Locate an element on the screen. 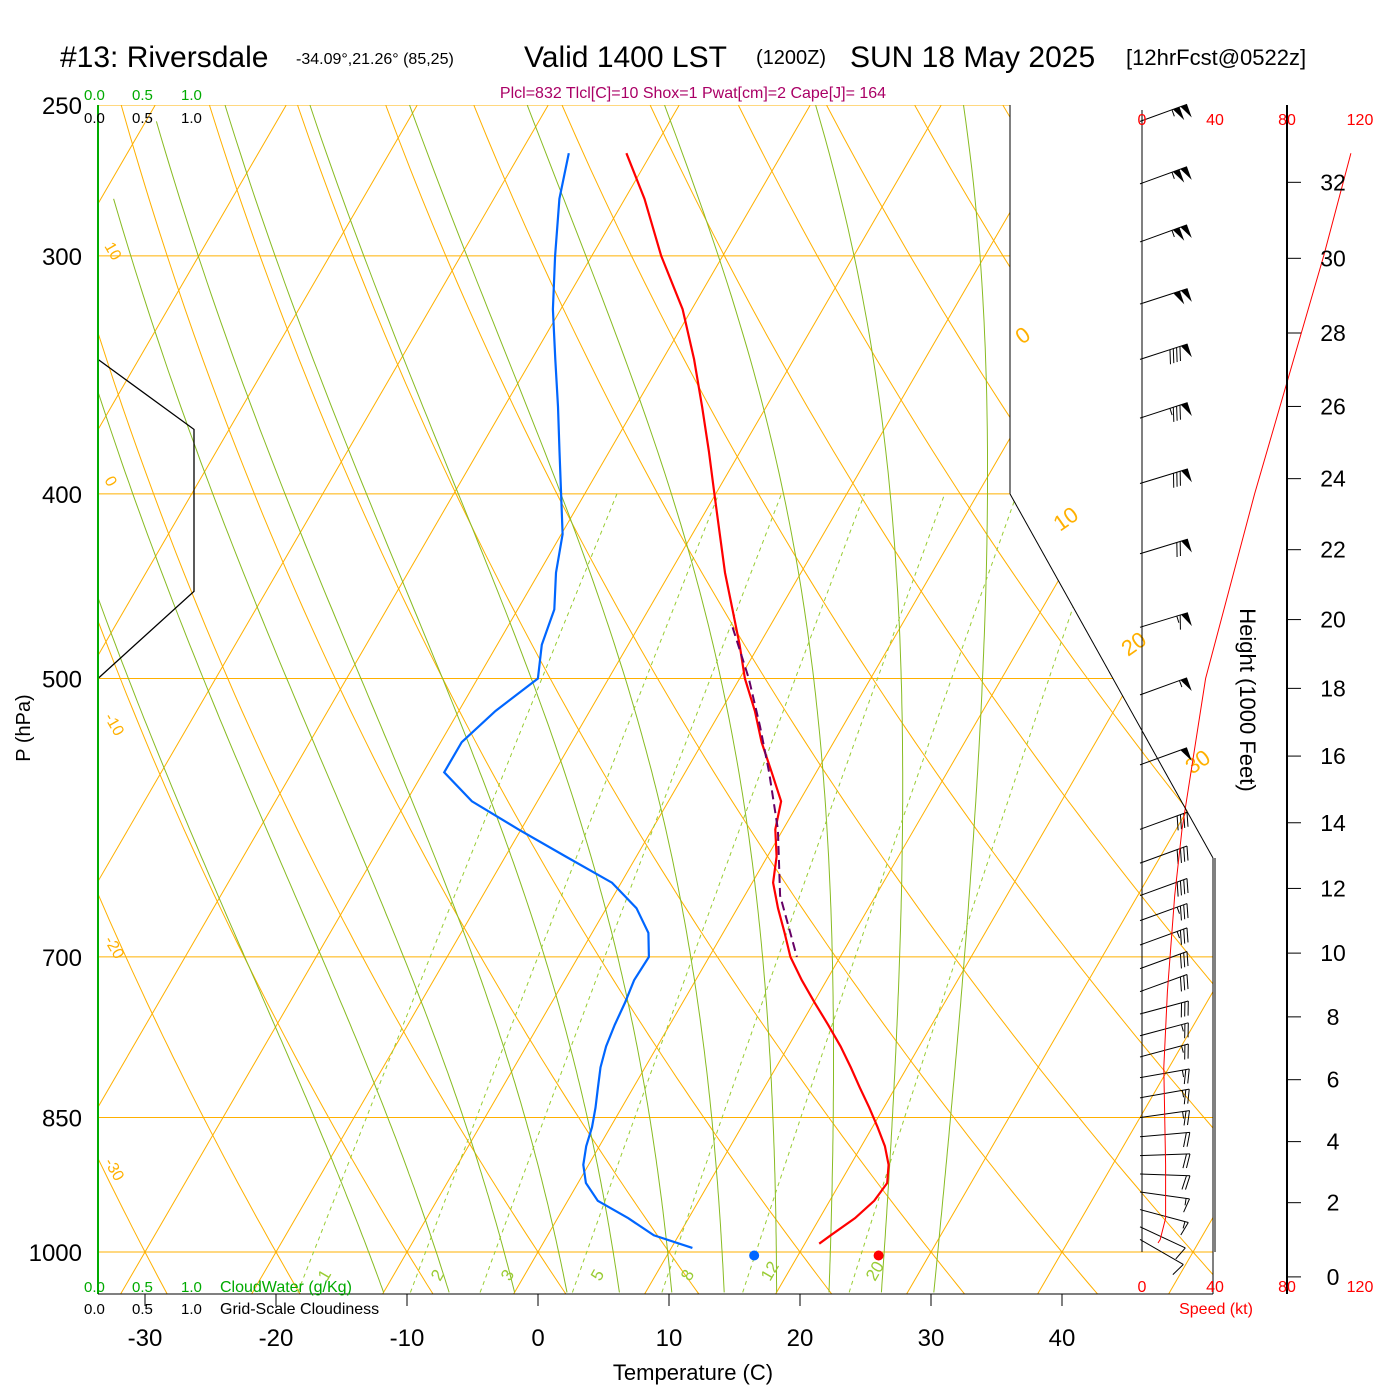  cloudiness-tick-bottom-2: 1.0 is located at coordinates (191, 1309).